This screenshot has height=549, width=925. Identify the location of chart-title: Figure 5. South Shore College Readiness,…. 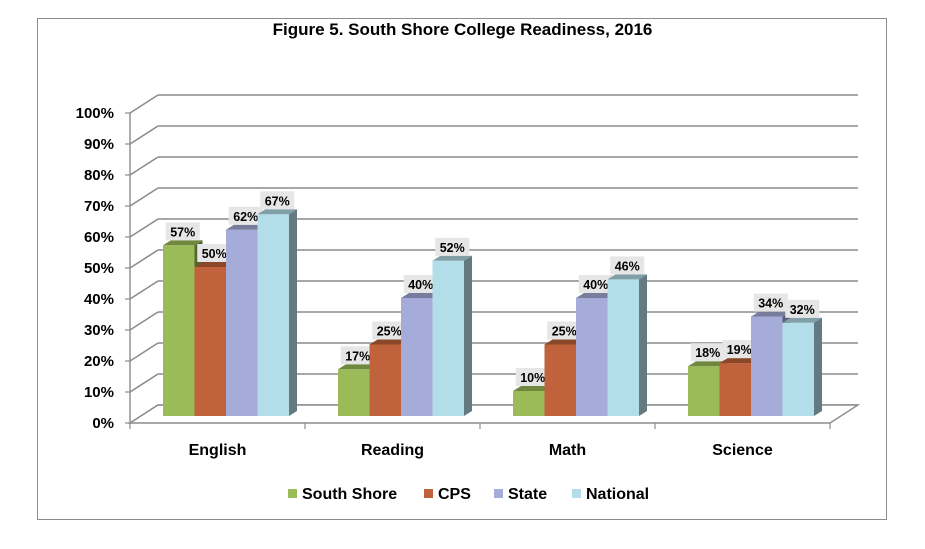
(462, 29).